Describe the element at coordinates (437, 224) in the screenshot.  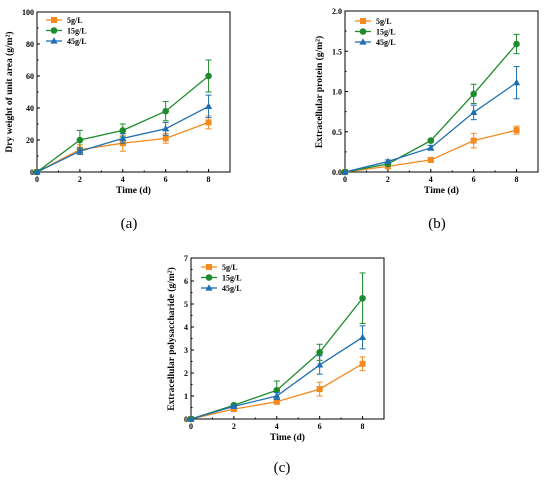
I see `panel-label: (b)` at that location.